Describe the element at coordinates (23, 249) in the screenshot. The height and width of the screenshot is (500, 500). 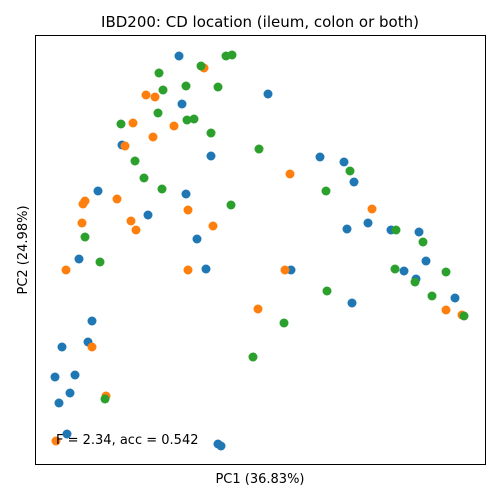
I see `y-axis-label: PC2 (24.98%)` at that location.